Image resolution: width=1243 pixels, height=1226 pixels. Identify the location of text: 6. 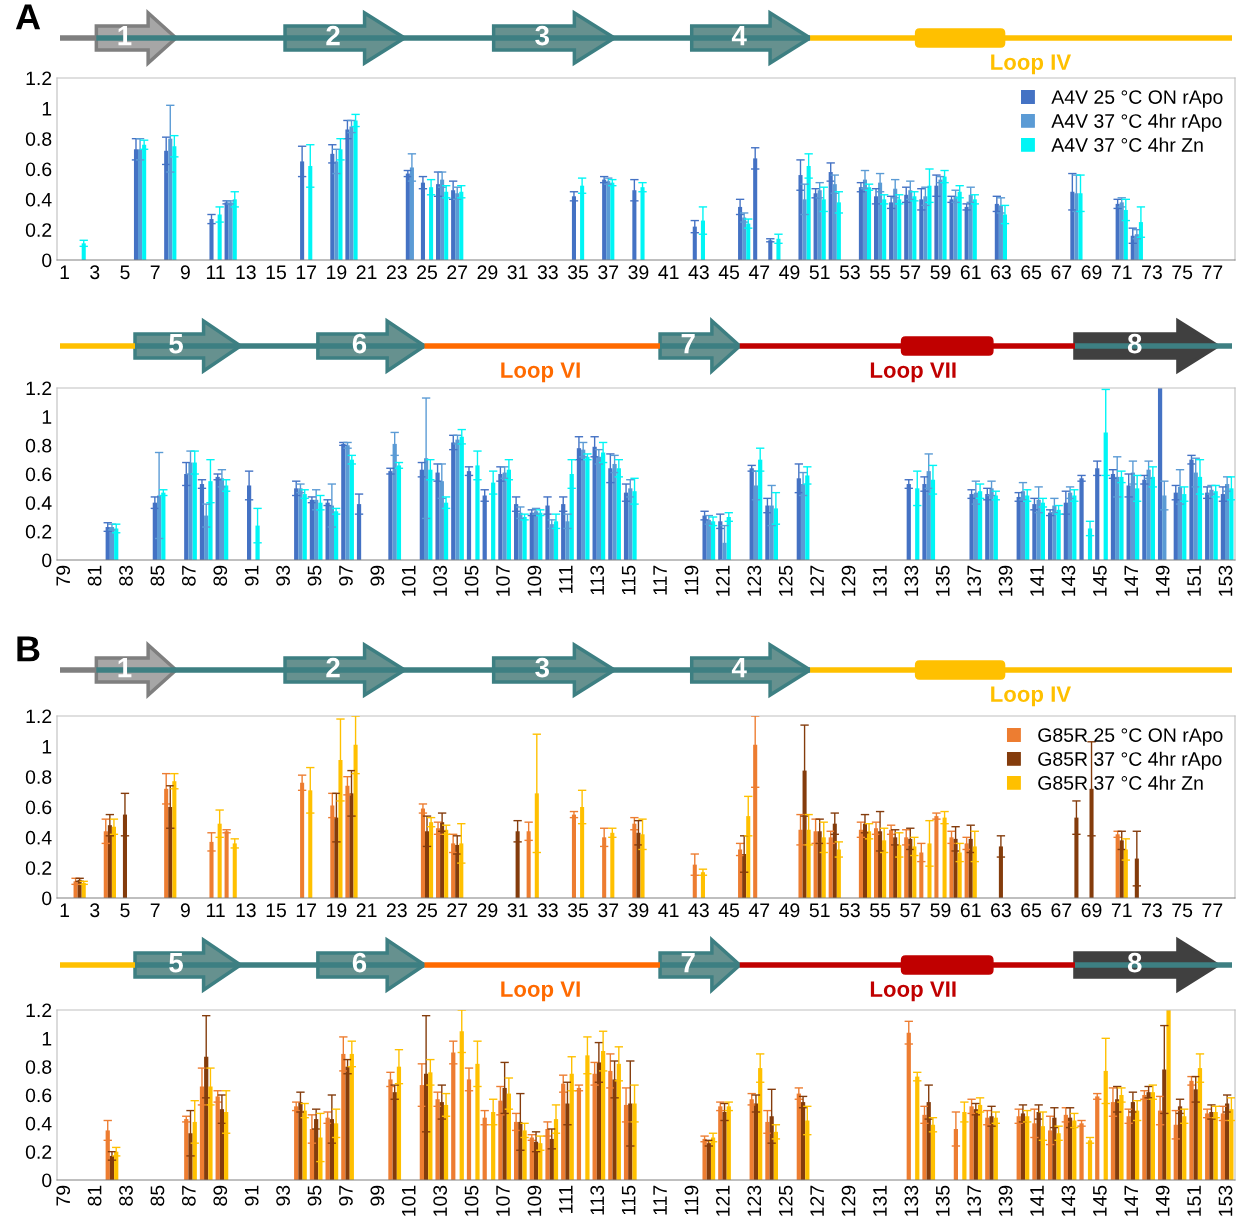
(359, 962).